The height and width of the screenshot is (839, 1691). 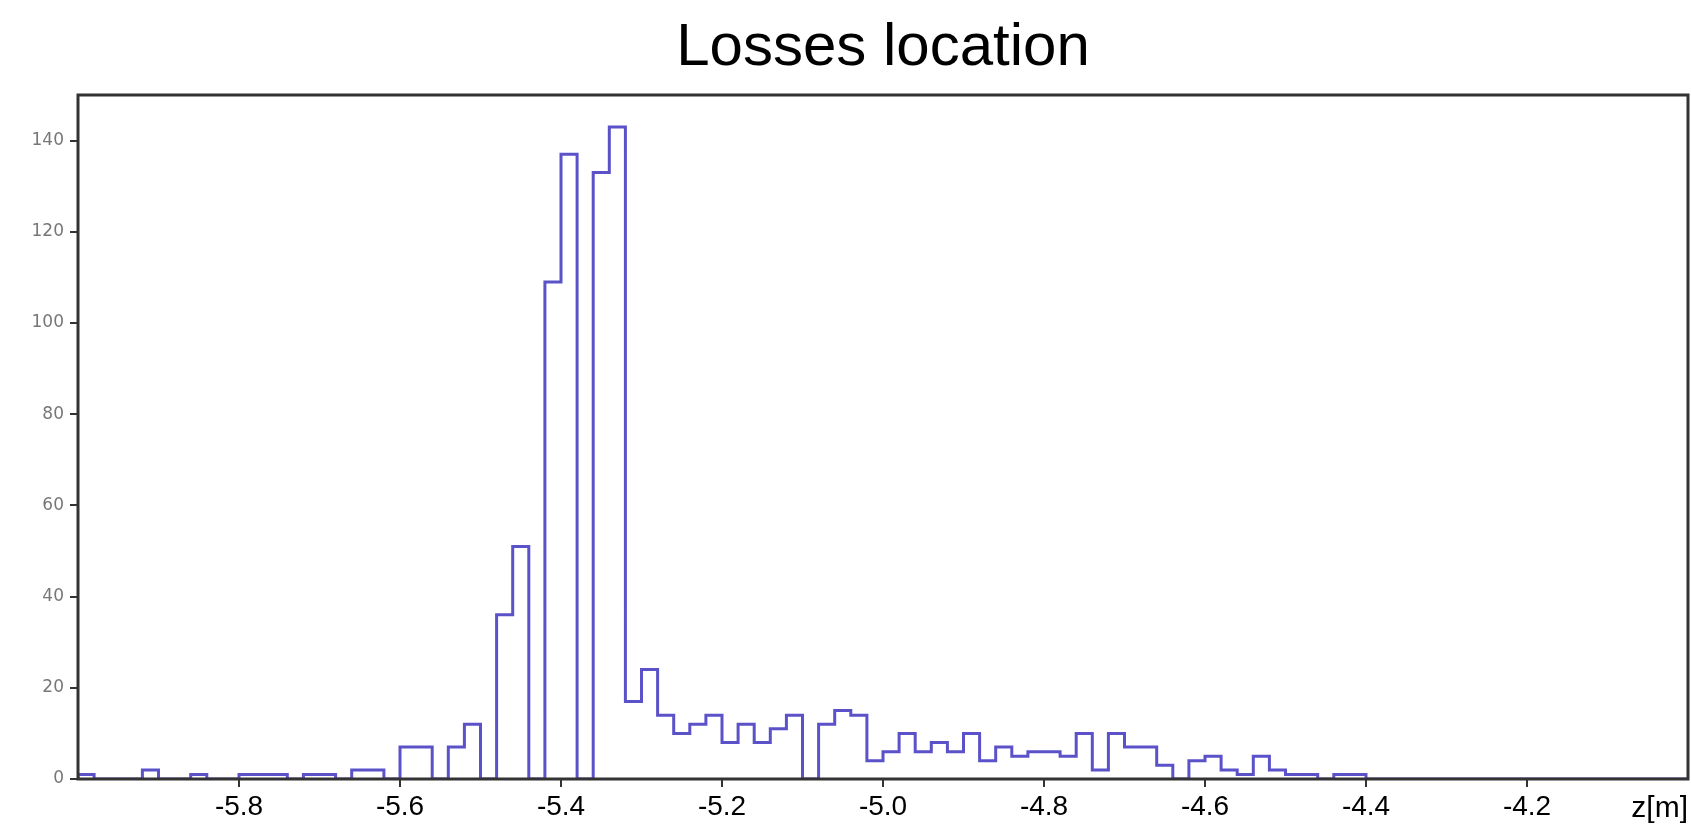 I want to click on x-axis-title: z[m], so click(x=1659, y=807).